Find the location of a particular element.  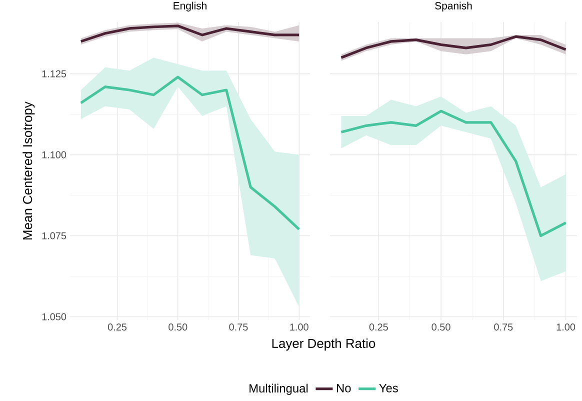

legend-title: Multilingual is located at coordinates (279, 389).